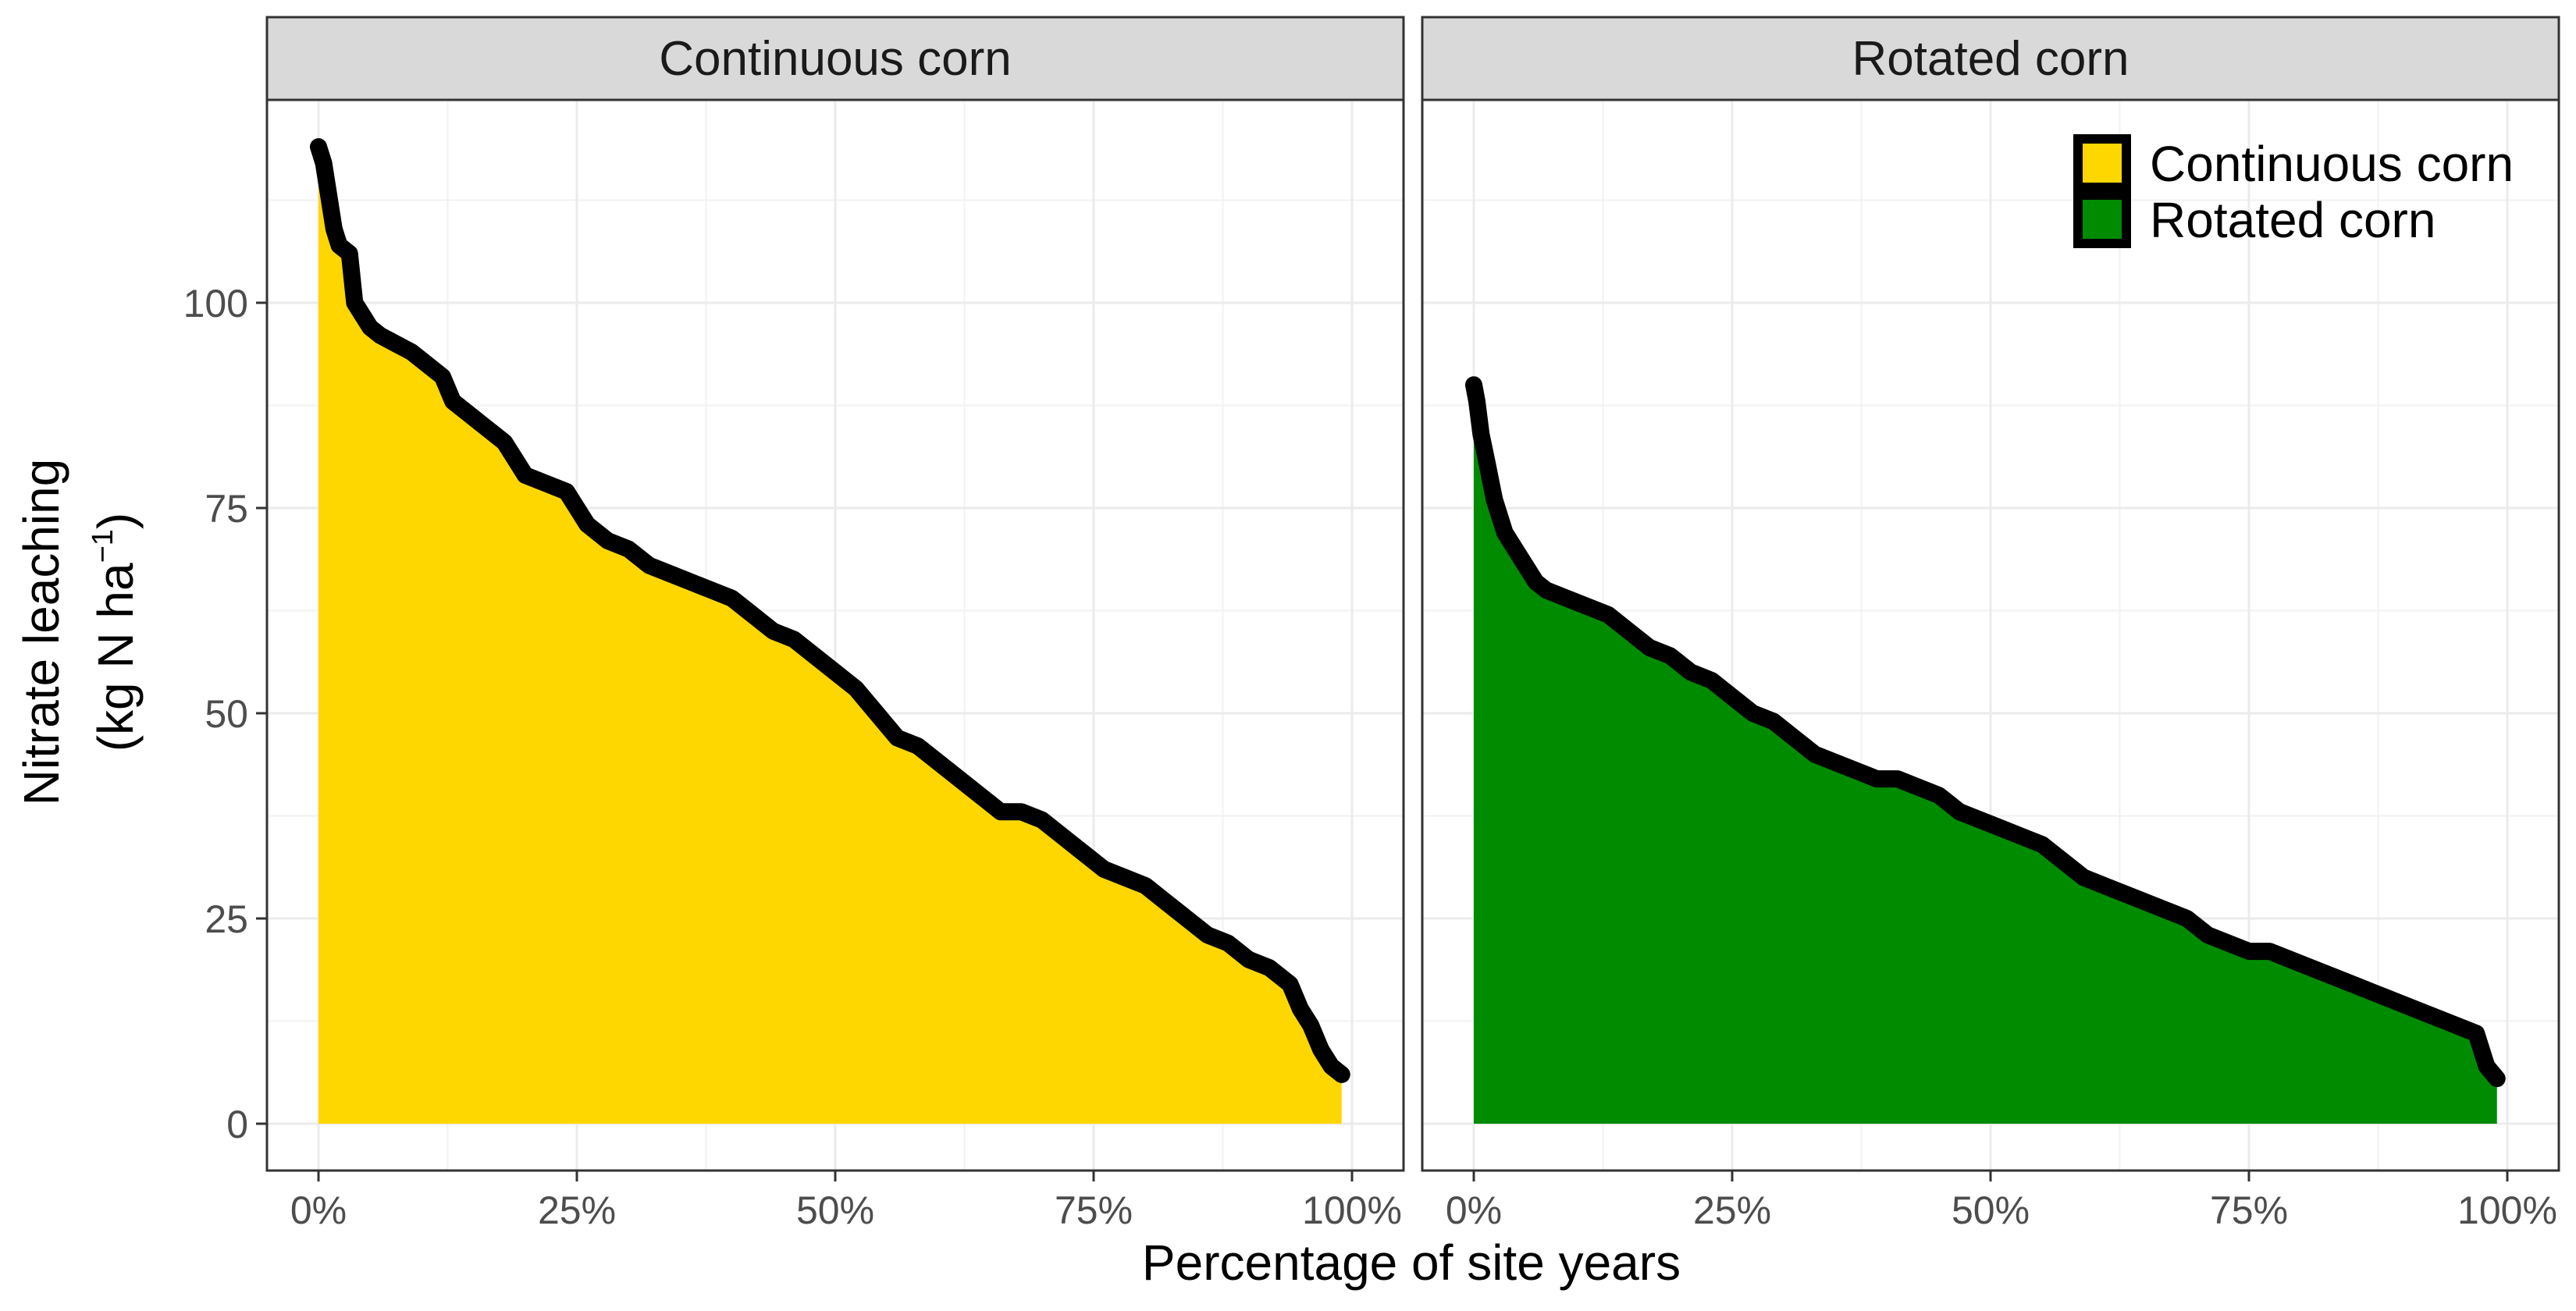 The width and height of the screenshot is (2576, 1311). Describe the element at coordinates (226, 509) in the screenshot. I see `y-tick-label: 75` at that location.